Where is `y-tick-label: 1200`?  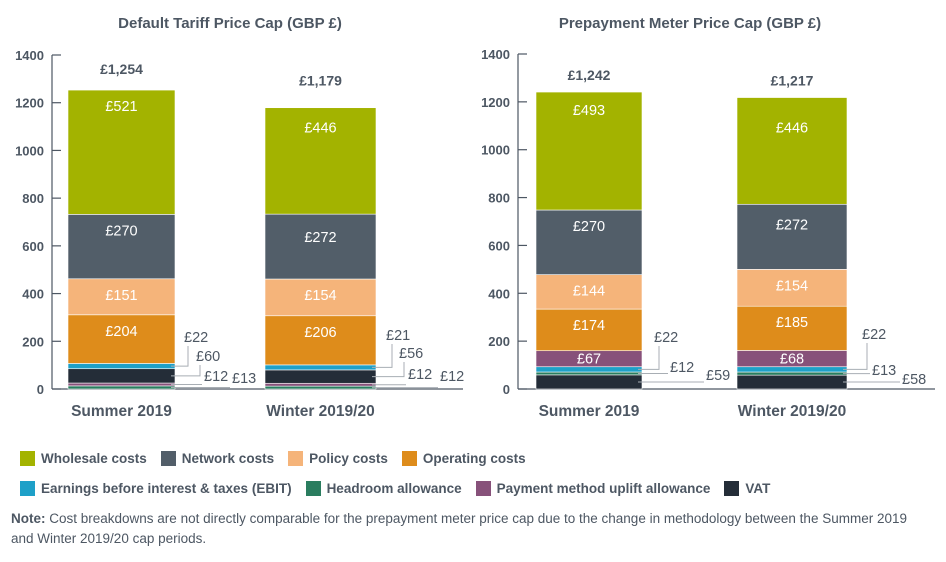 y-tick-label: 1200 is located at coordinates (495, 102).